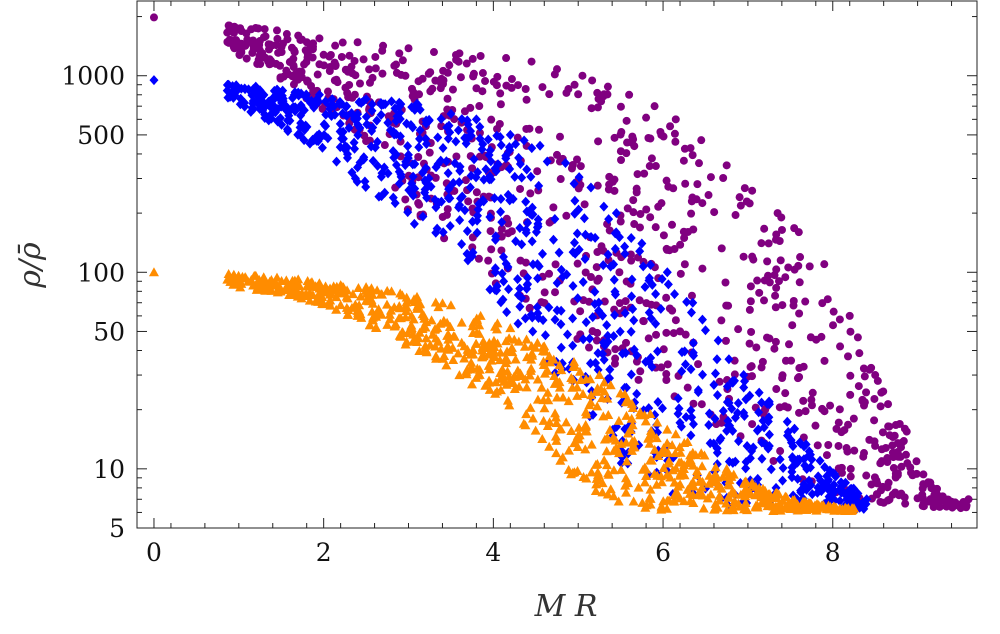 The width and height of the screenshot is (1000, 634). Describe the element at coordinates (117, 528) in the screenshot. I see `y-tick-label: 5` at that location.